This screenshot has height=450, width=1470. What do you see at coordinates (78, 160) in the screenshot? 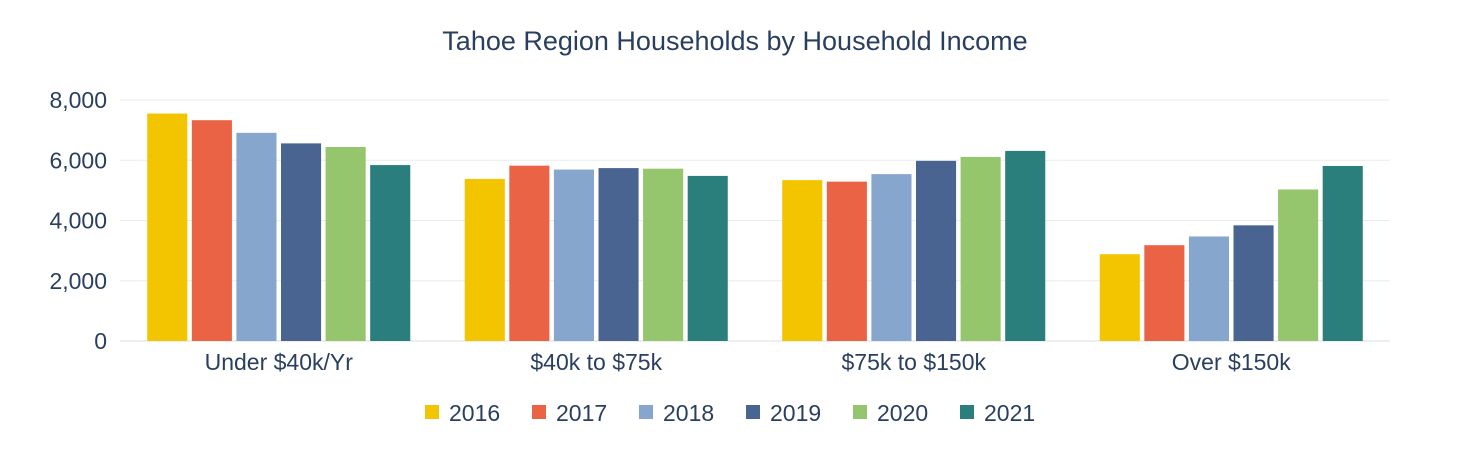
I see `y-tick-label: 6,000` at bounding box center [78, 160].